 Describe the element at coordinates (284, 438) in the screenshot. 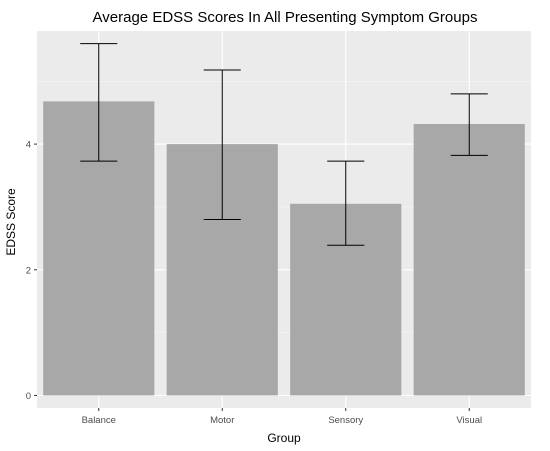

I see `x-axis-title: Group` at that location.